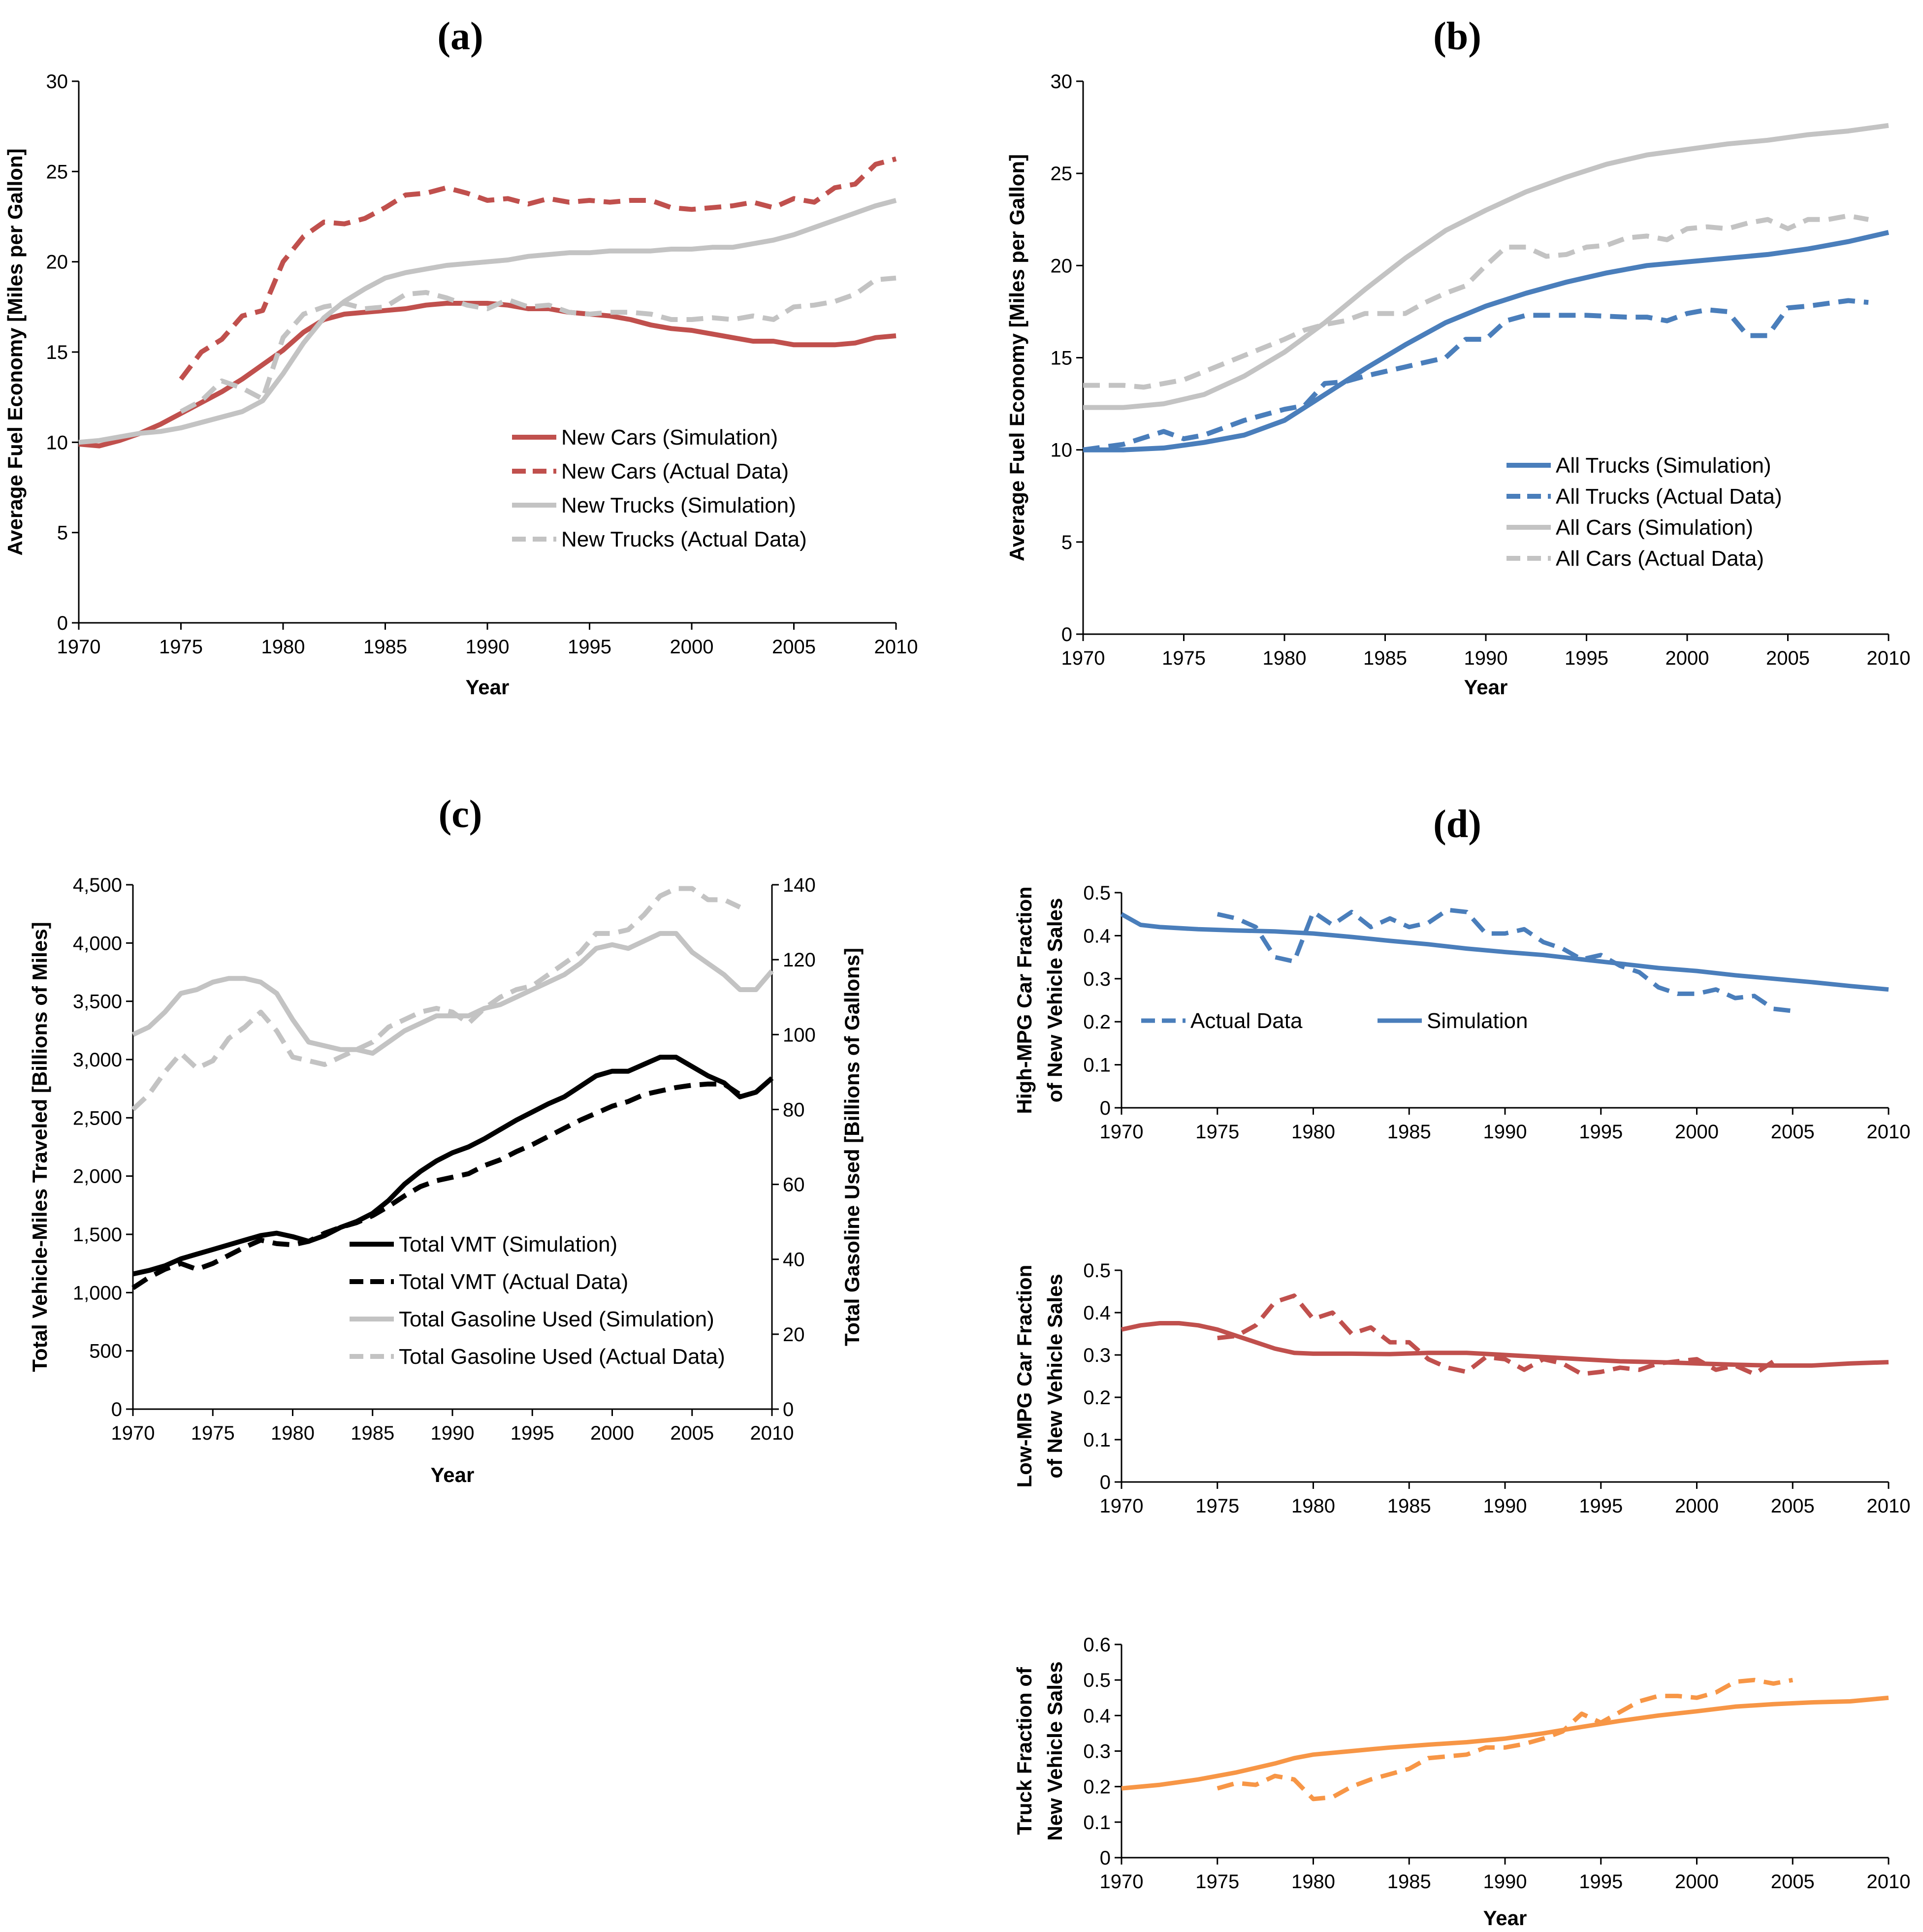 The image size is (1923, 1932). What do you see at coordinates (1506, 1739) in the screenshot?
I see `series-line-actual-data` at bounding box center [1506, 1739].